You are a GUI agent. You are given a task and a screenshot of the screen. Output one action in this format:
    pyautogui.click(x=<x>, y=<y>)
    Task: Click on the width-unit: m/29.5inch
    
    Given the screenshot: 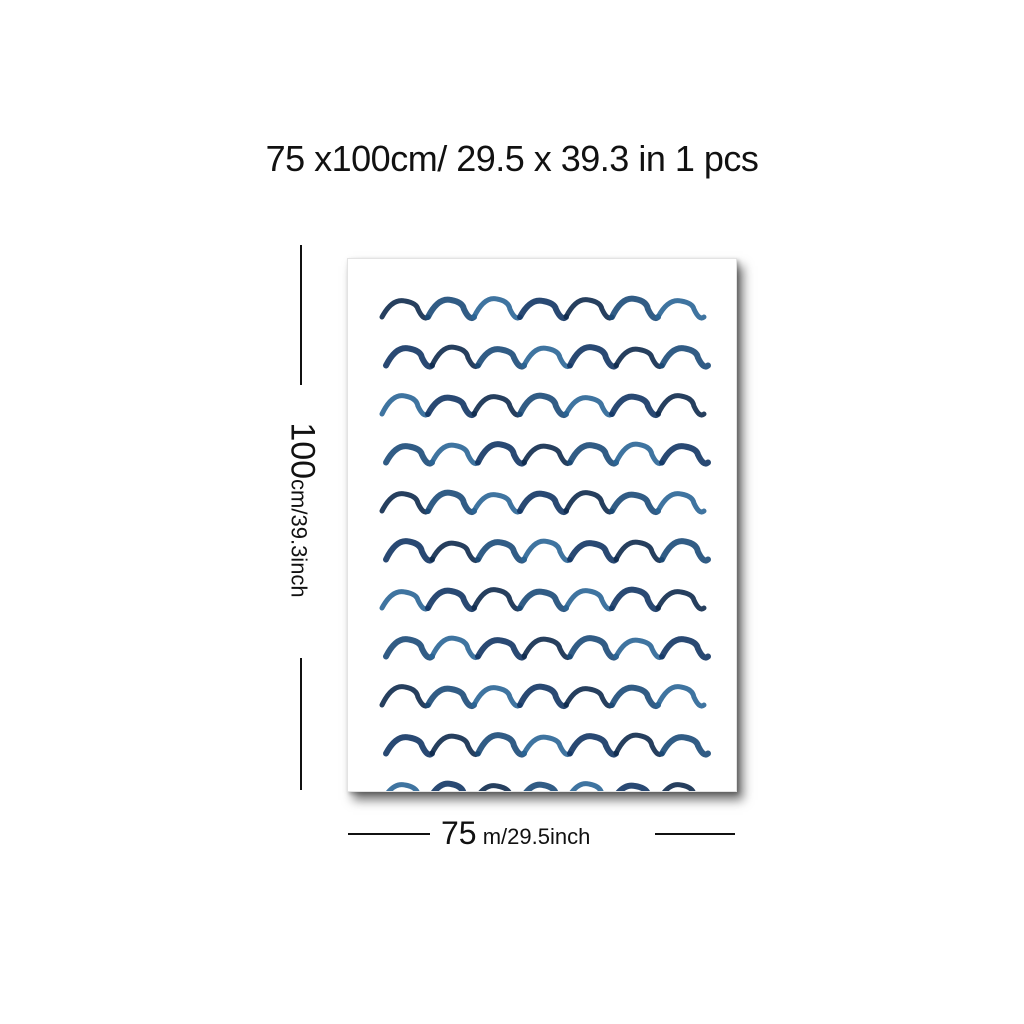 What is the action you would take?
    pyautogui.click(x=533, y=836)
    